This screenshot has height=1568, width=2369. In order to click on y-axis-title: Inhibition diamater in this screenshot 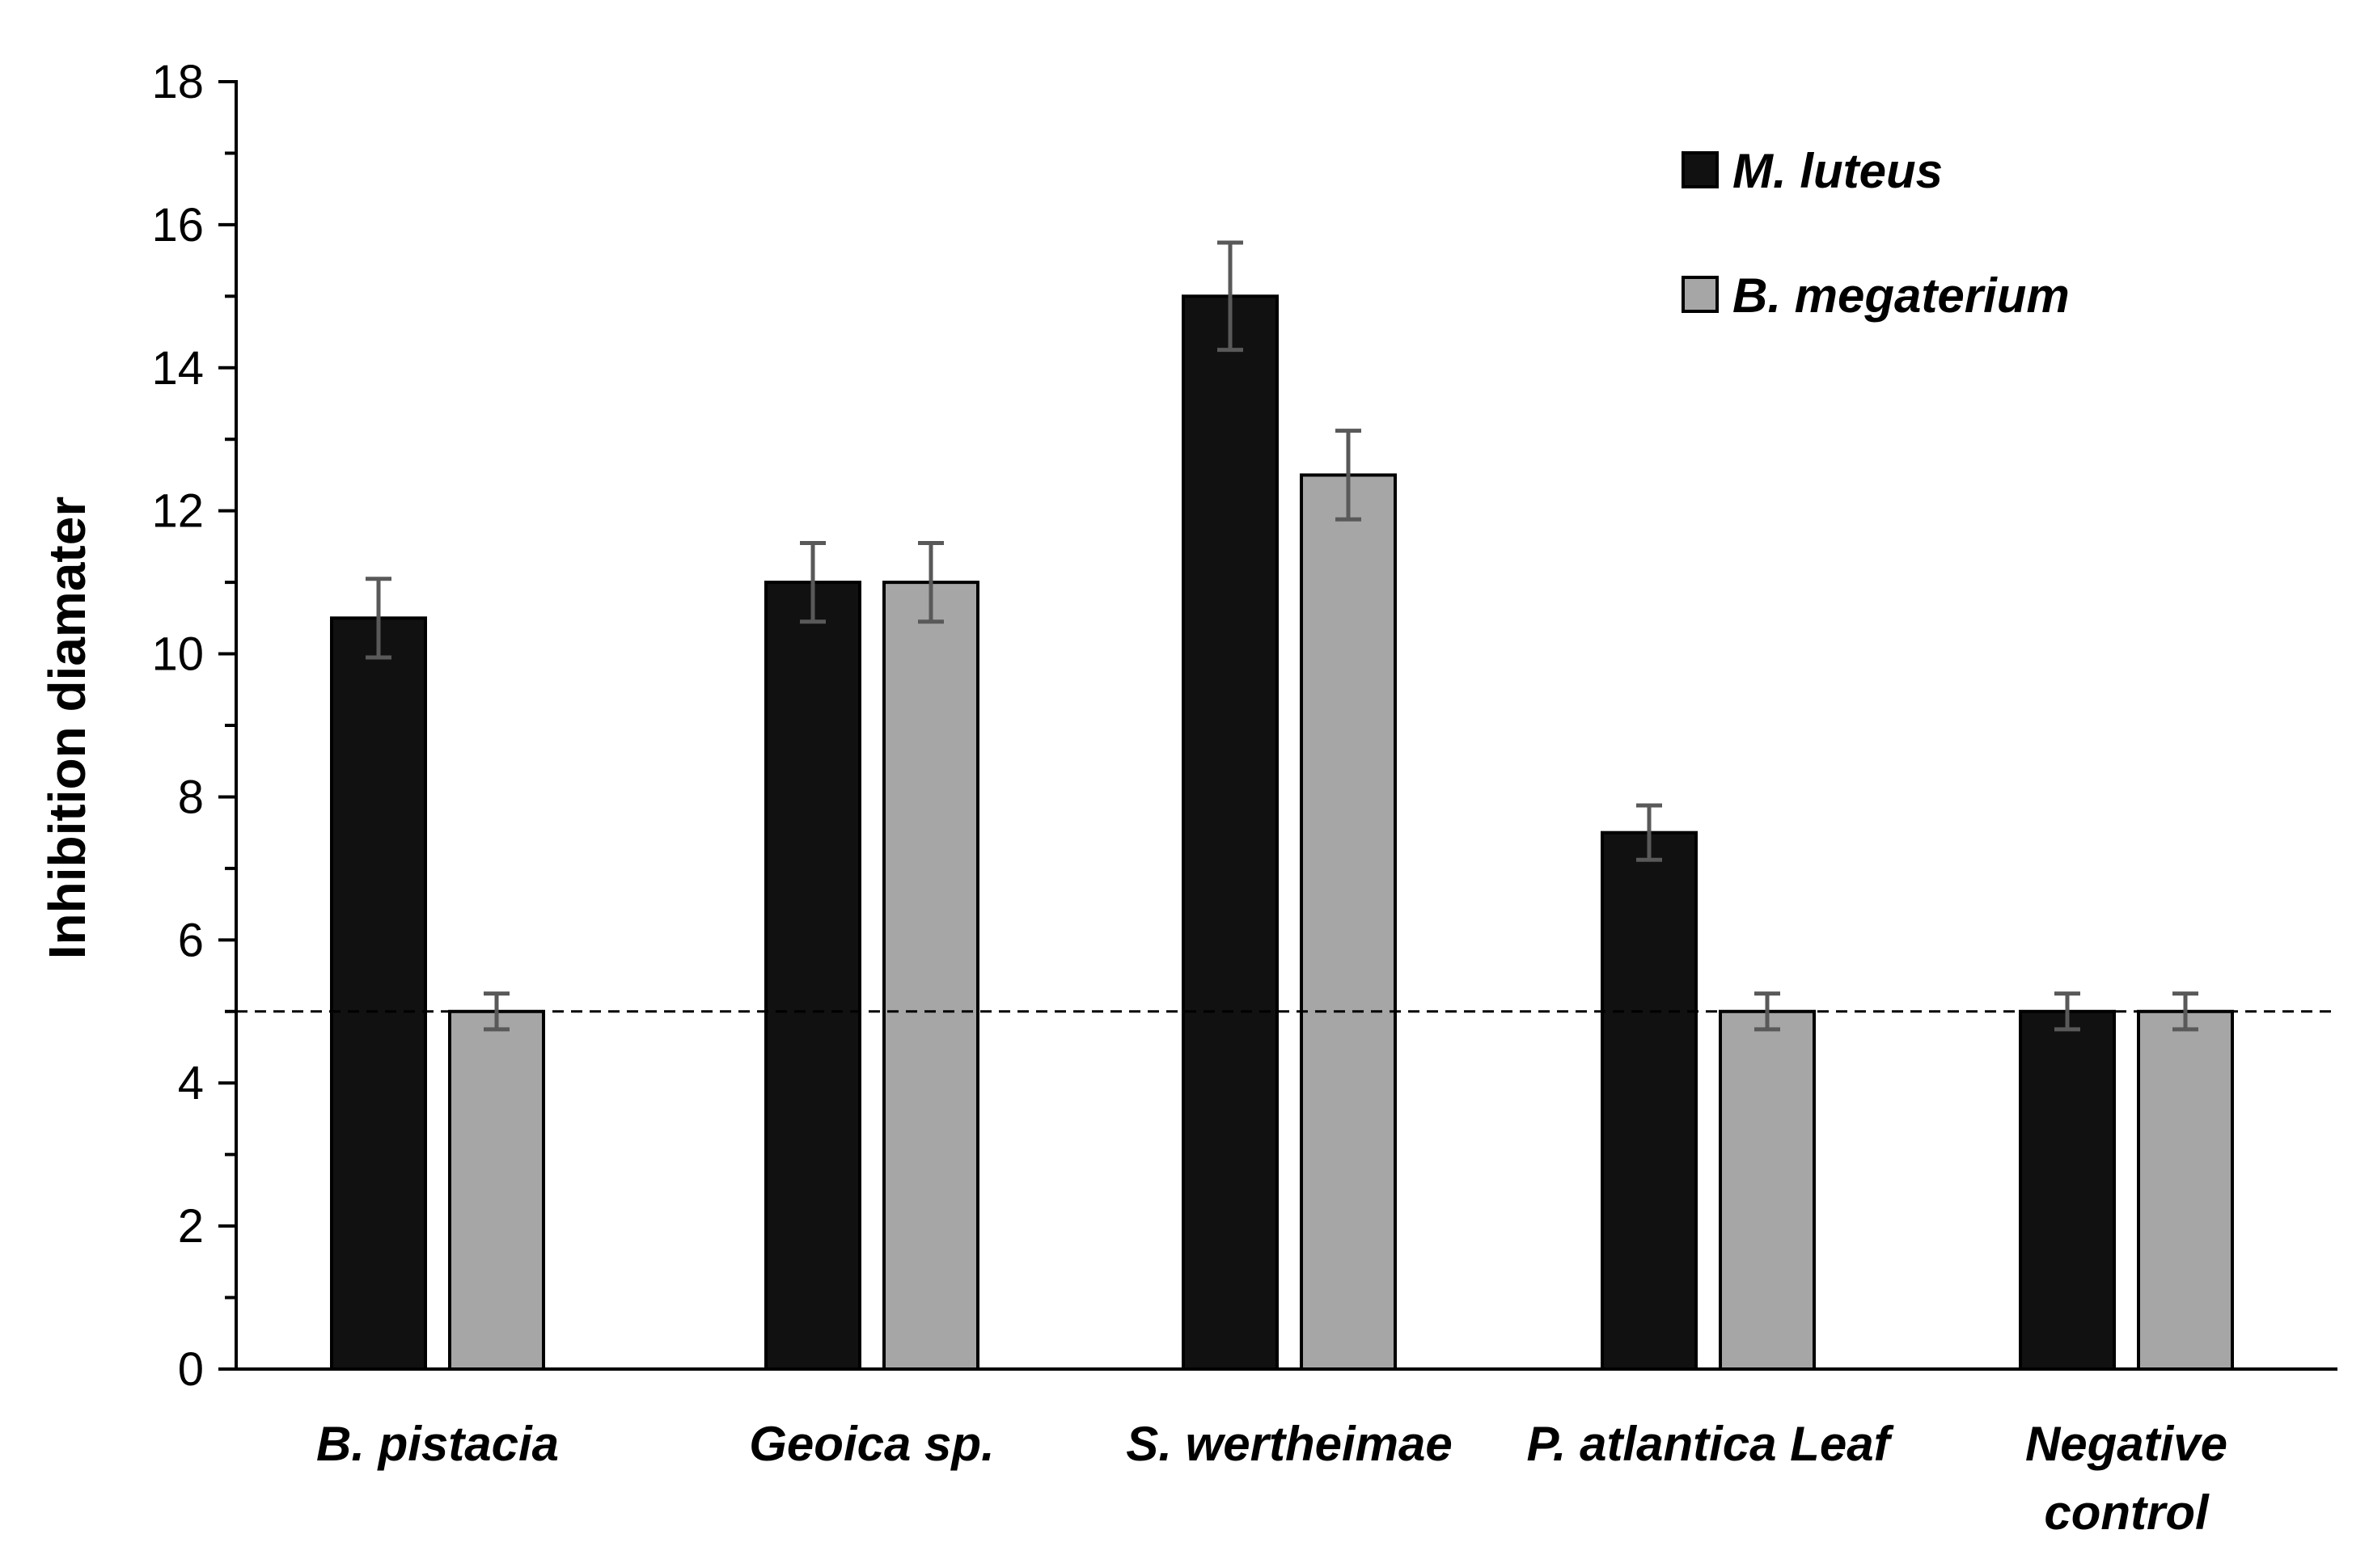, I will do `click(67, 728)`.